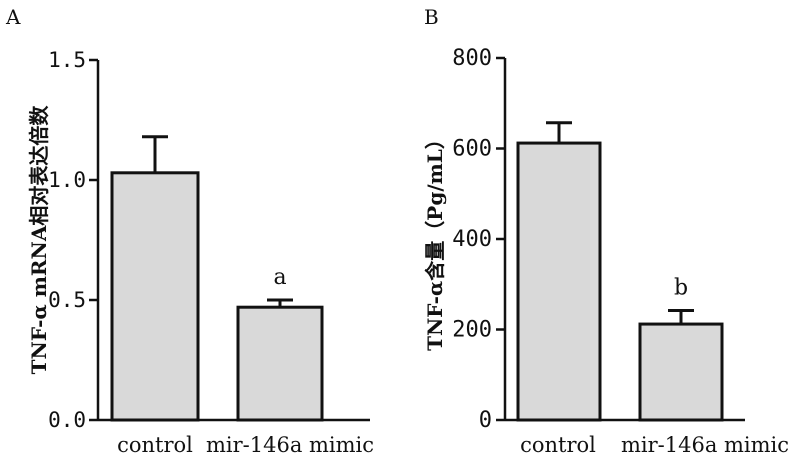  Describe the element at coordinates (13, 17) in the screenshot. I see `panel-letter: A` at that location.